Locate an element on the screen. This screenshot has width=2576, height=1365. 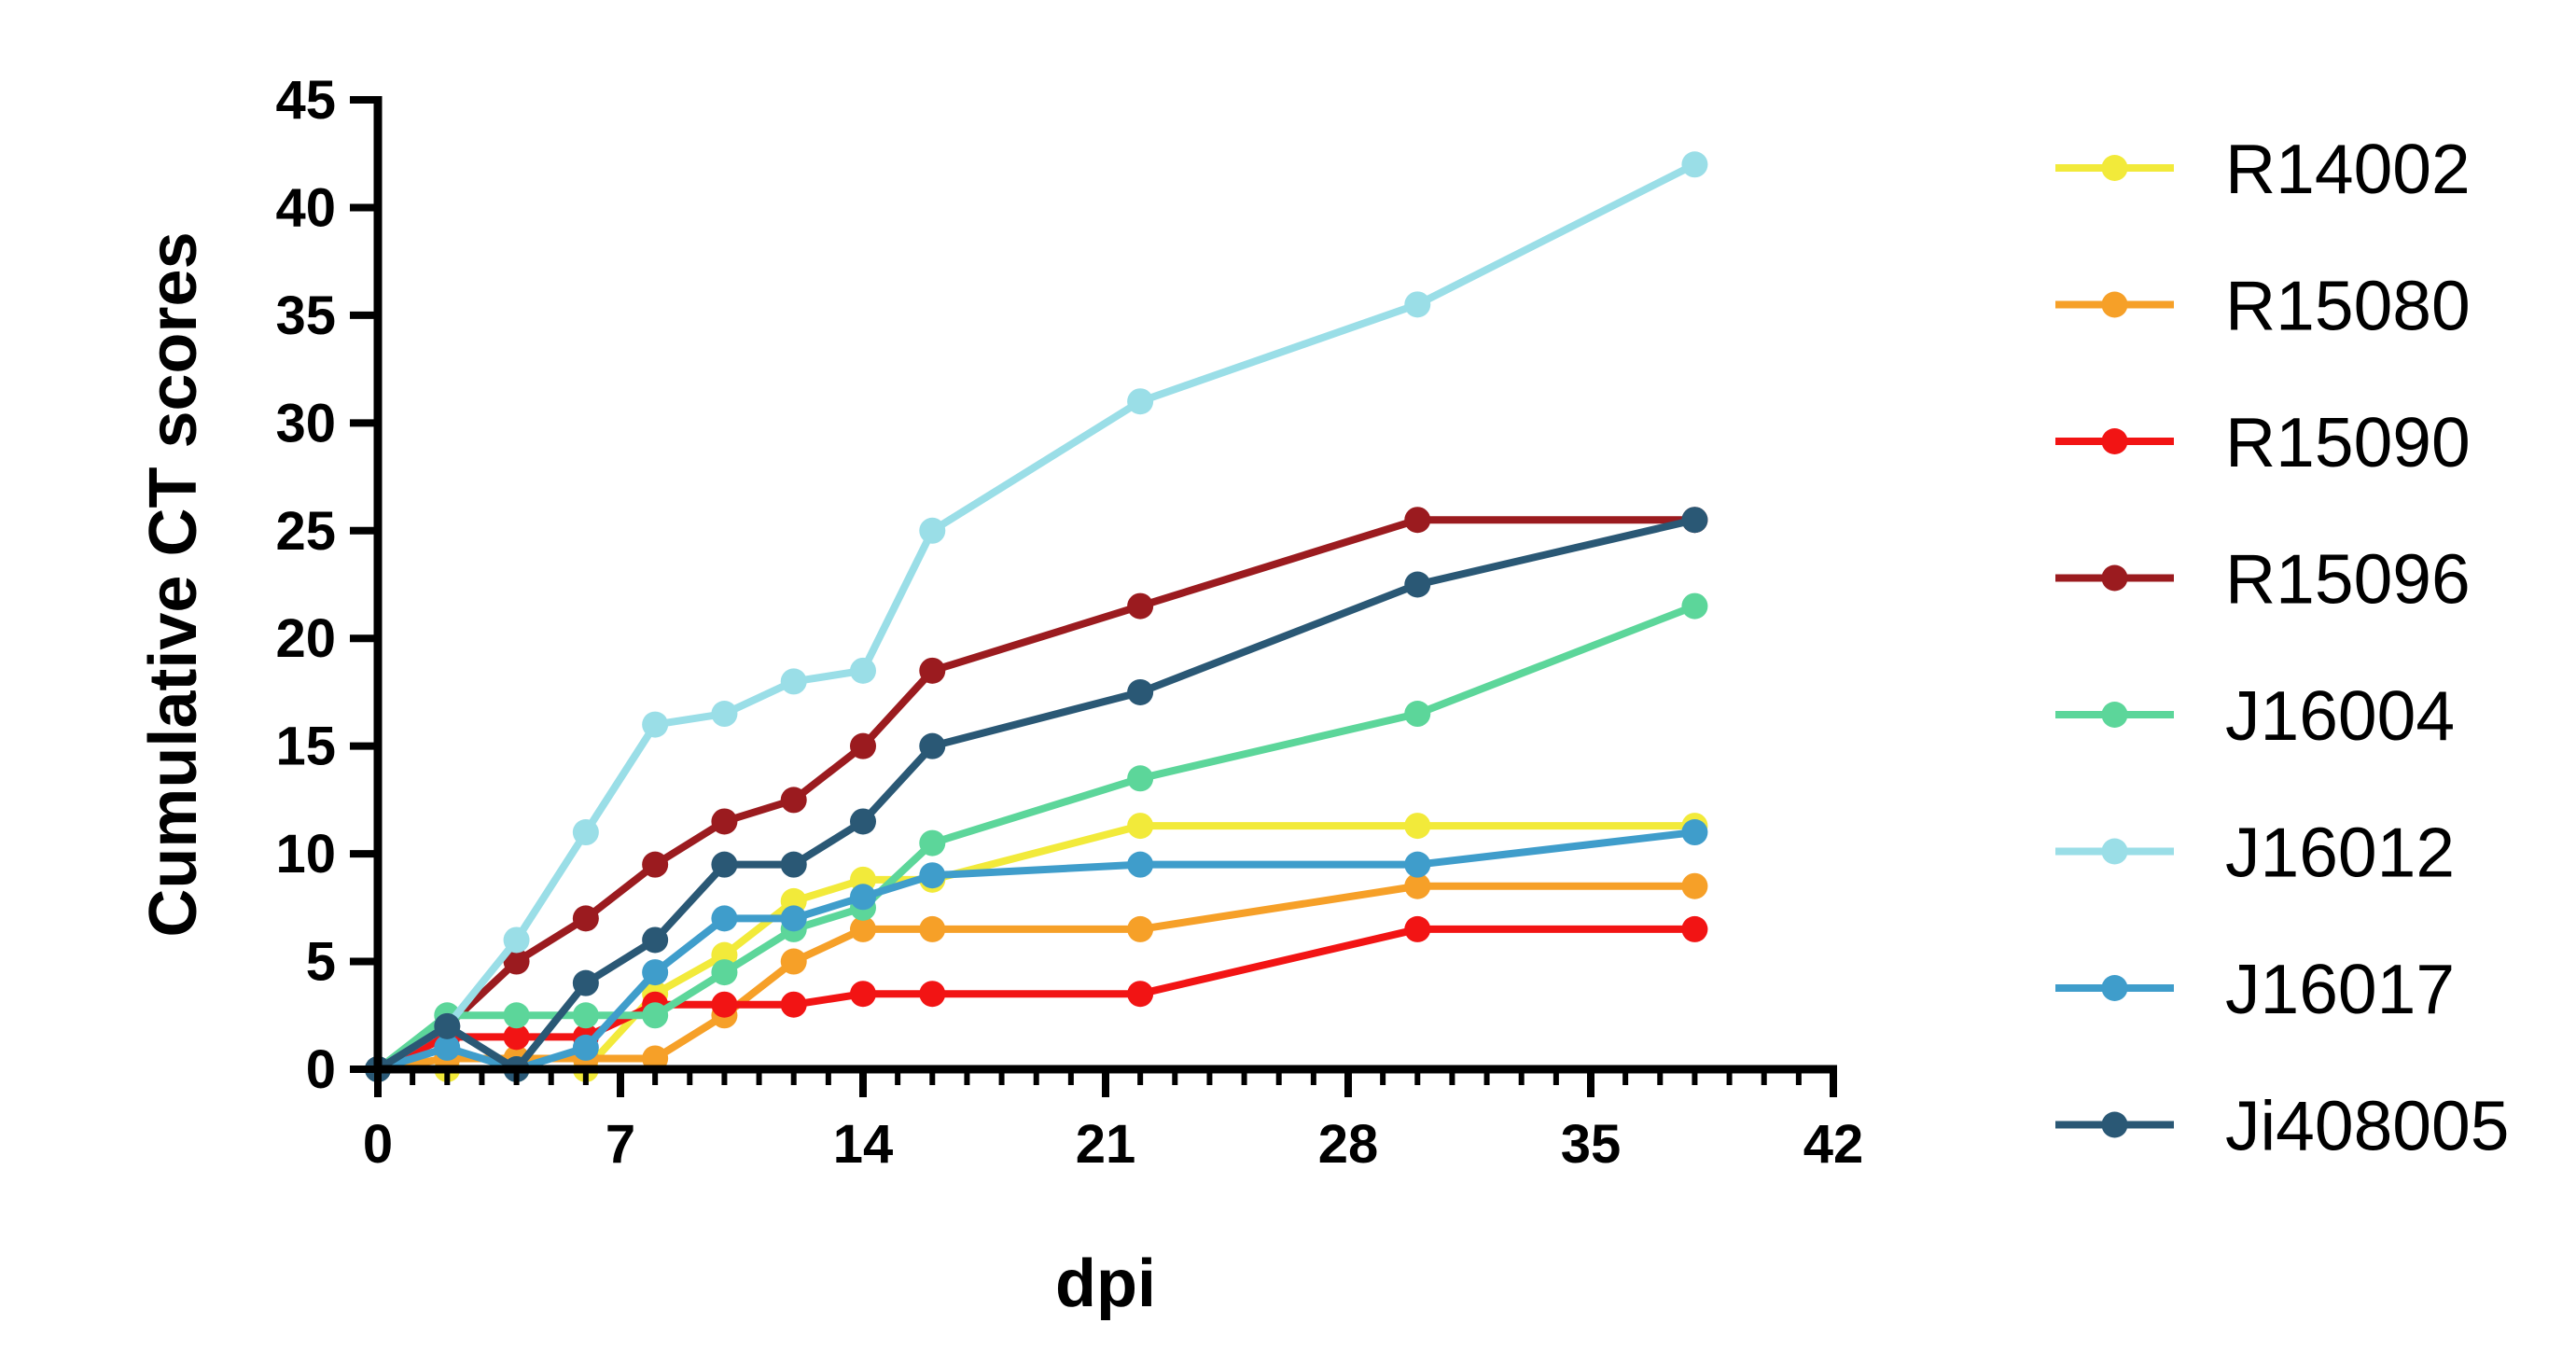
y-tick-label: 0 is located at coordinates (321, 1069).